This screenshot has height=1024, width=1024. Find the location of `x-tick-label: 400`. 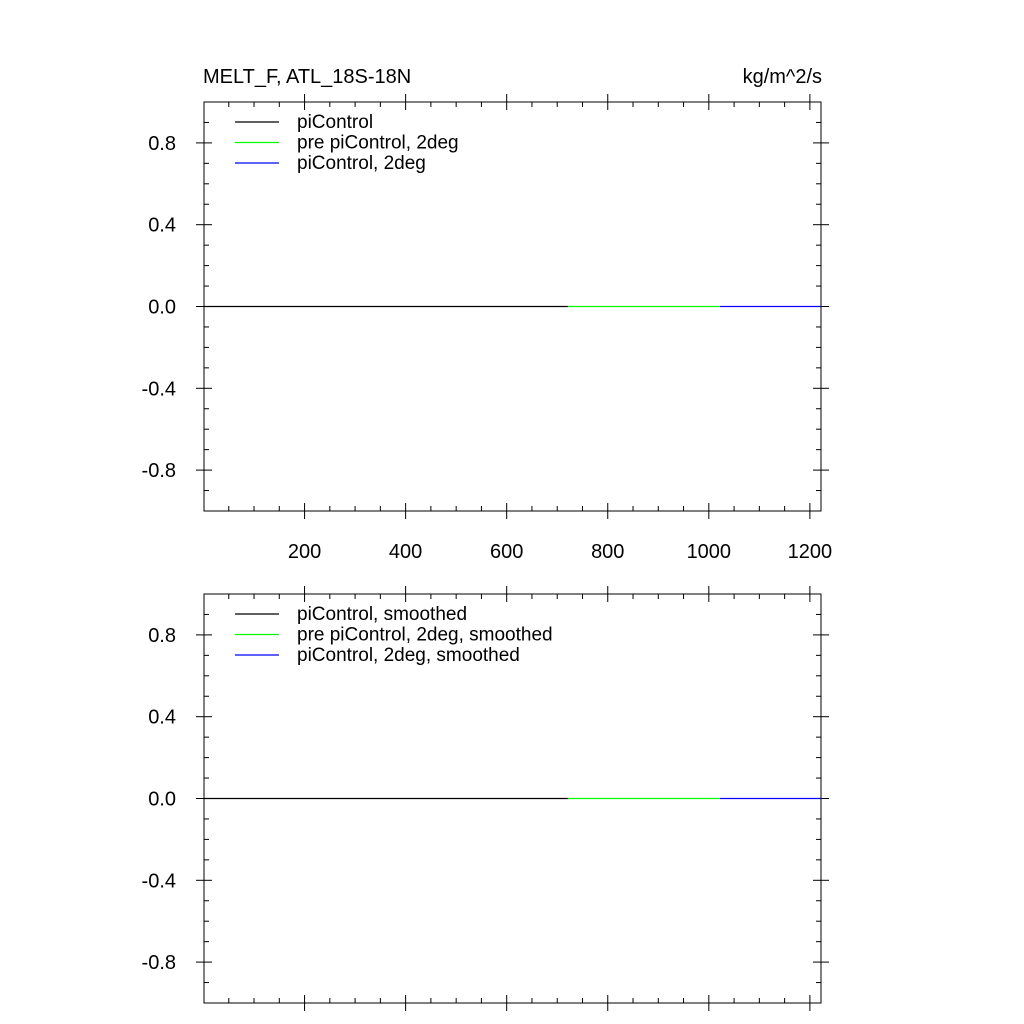

x-tick-label: 400 is located at coordinates (405, 552).